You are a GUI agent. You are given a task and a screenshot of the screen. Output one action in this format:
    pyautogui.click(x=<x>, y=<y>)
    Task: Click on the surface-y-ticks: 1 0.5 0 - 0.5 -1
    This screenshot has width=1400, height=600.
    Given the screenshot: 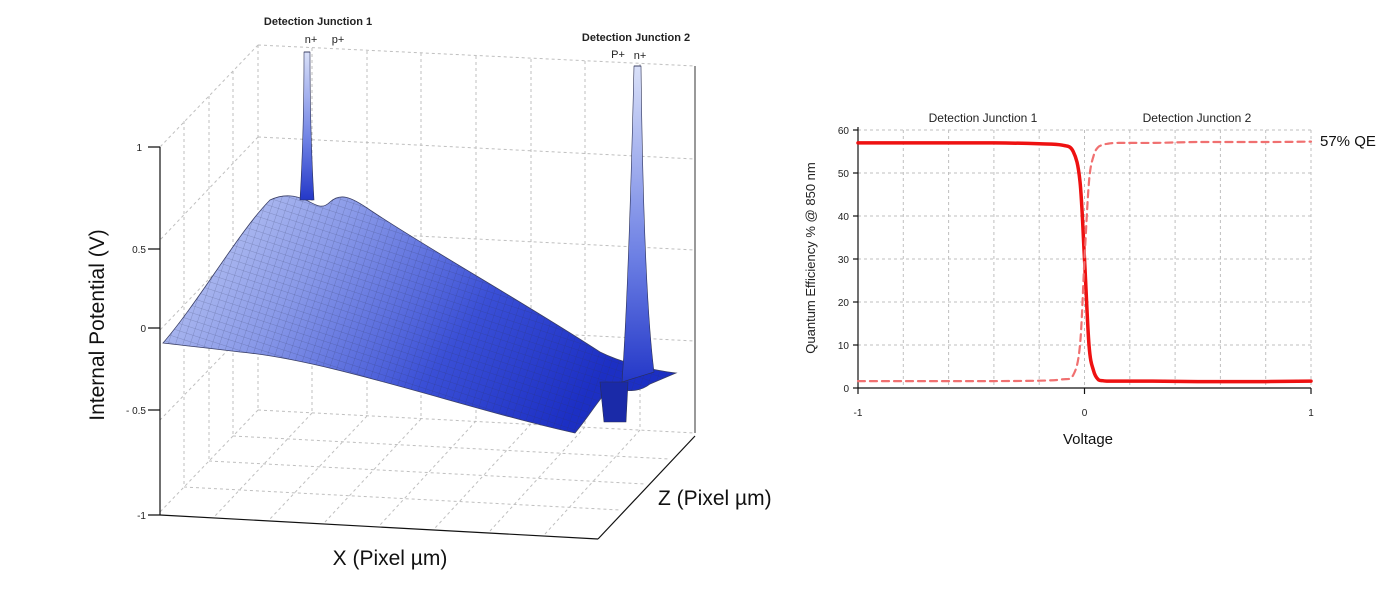 What is the action you would take?
    pyautogui.click(x=136, y=332)
    